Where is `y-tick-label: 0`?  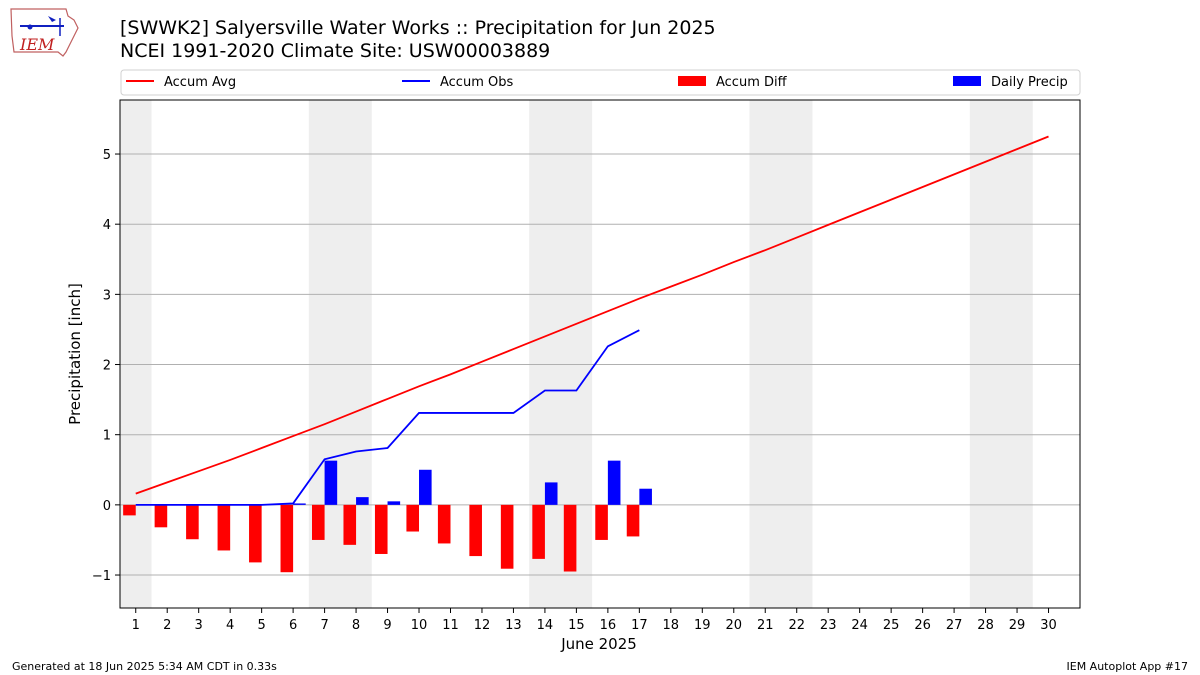
y-tick-label: 0 is located at coordinates (107, 506).